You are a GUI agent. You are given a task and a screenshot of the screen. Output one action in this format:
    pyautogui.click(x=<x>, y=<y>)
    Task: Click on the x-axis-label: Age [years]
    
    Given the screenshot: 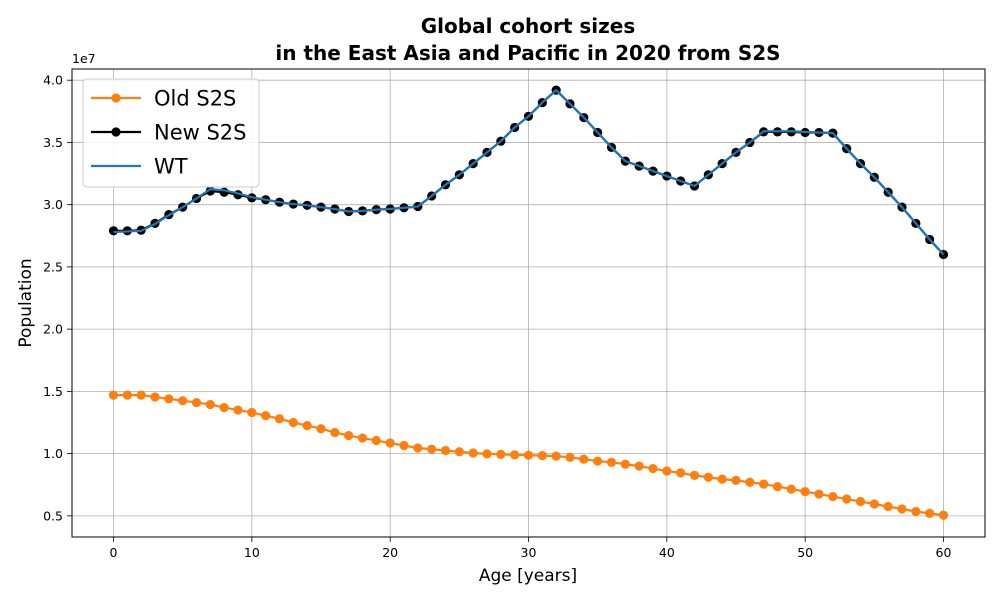 What is the action you would take?
    pyautogui.click(x=528, y=576)
    